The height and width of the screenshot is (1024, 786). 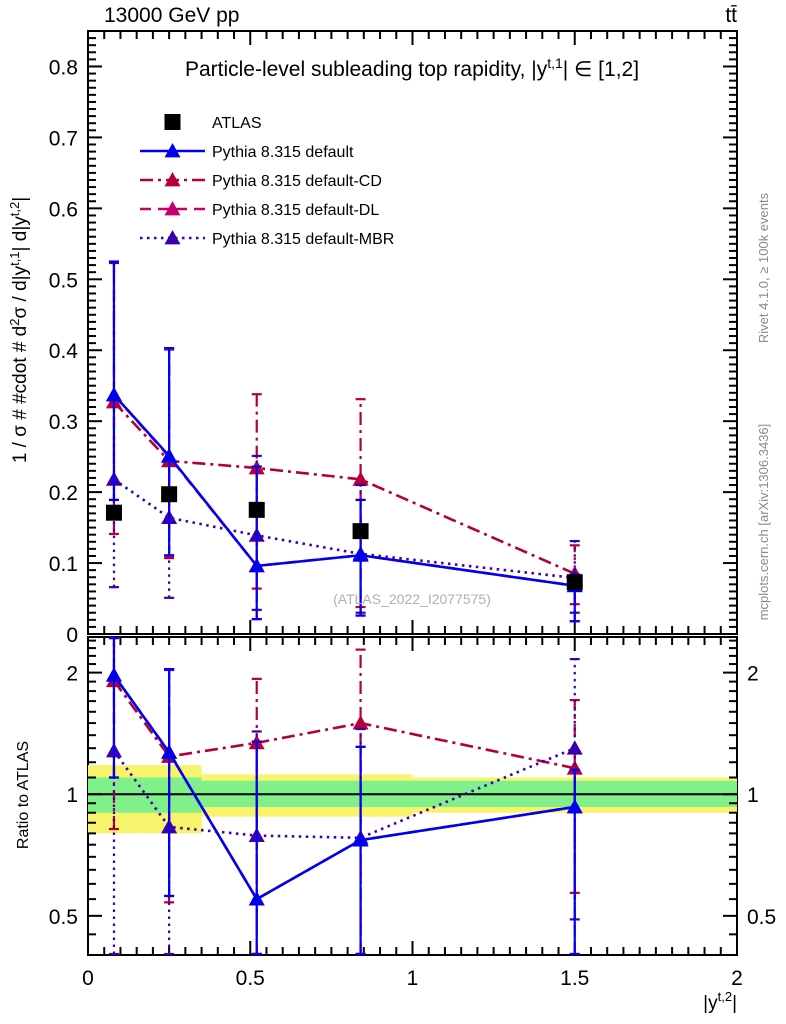 I want to click on legend-item-3: Pythia 8.315 default-DL, so click(x=259, y=210).